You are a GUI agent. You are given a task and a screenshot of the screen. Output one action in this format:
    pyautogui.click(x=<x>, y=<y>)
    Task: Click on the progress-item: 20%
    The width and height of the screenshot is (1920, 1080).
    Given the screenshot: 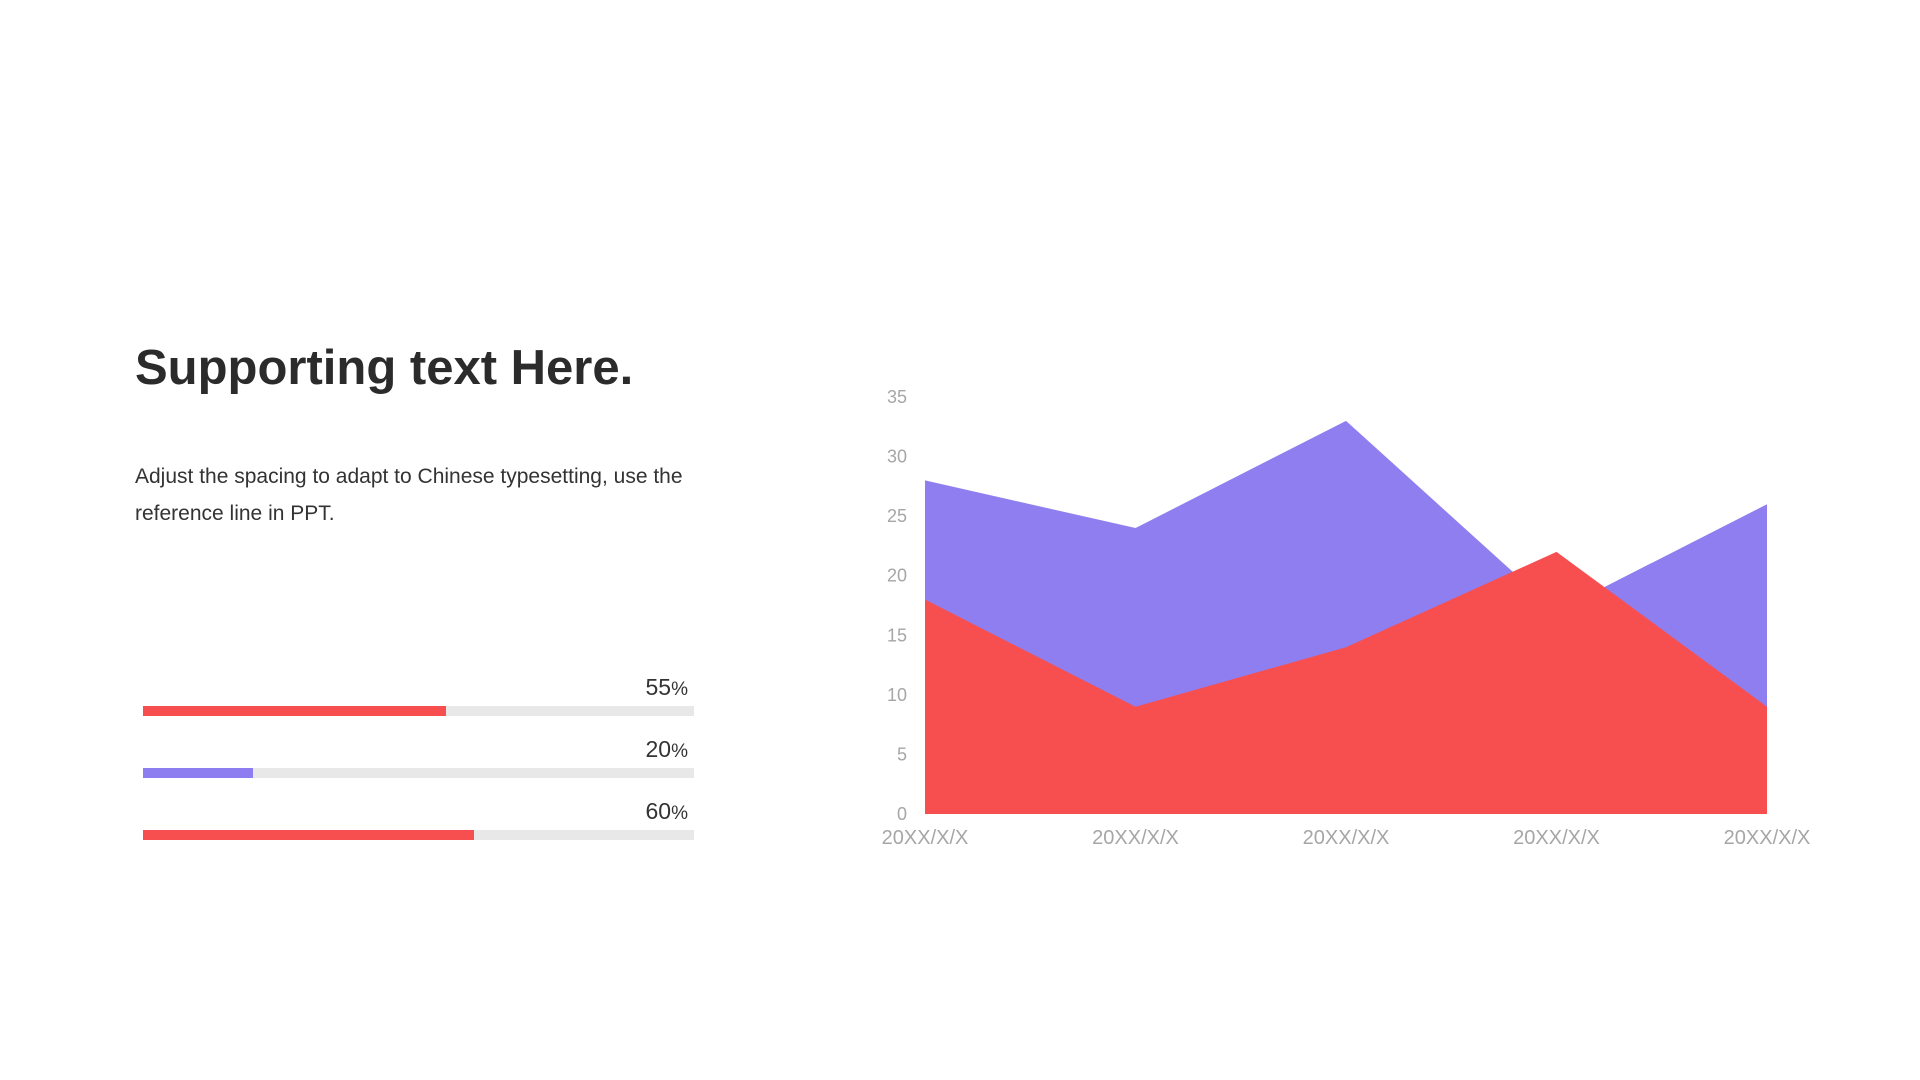 What is the action you would take?
    pyautogui.click(x=418, y=763)
    